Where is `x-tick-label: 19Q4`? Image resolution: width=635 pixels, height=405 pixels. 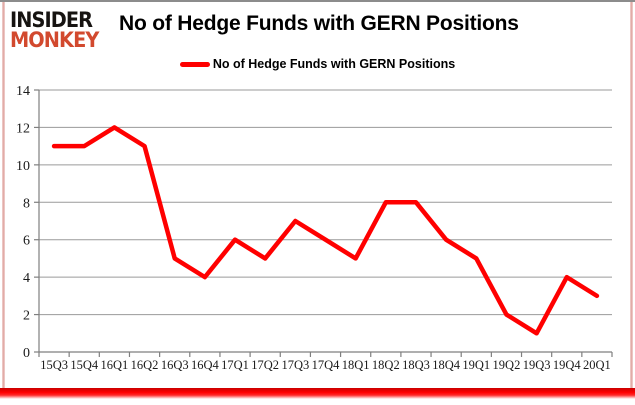 x-tick-label: 19Q4 is located at coordinates (567, 365).